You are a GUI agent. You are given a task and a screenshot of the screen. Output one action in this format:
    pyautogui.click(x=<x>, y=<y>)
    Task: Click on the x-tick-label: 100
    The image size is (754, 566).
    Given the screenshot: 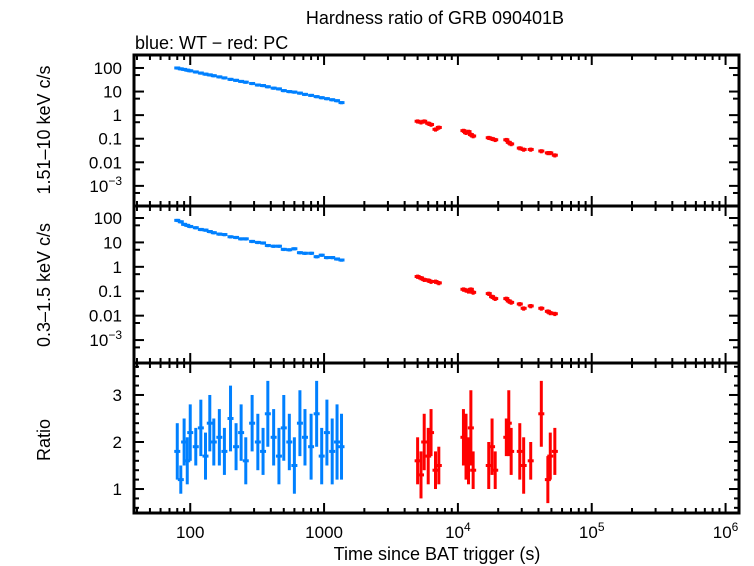 What is the action you would take?
    pyautogui.click(x=190, y=532)
    